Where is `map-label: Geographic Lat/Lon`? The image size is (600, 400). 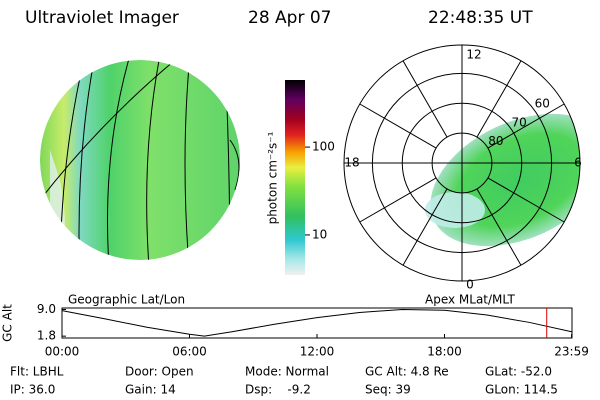 map-label: Geographic Lat/Lon is located at coordinates (126, 300).